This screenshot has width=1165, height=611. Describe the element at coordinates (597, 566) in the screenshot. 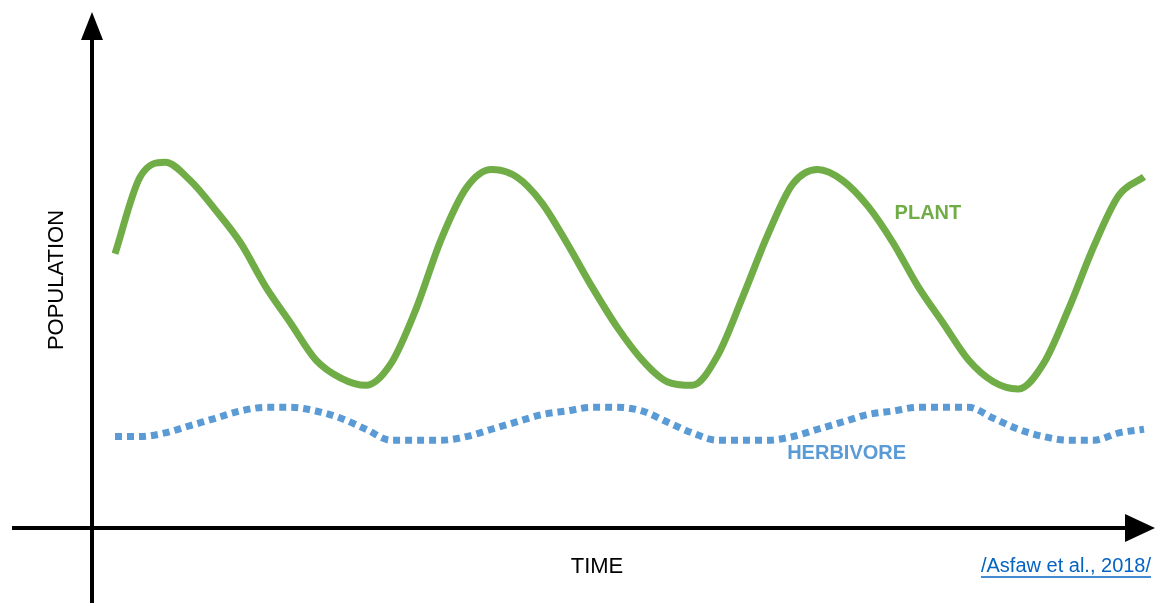

I see `x-axis-title: TIME` at that location.